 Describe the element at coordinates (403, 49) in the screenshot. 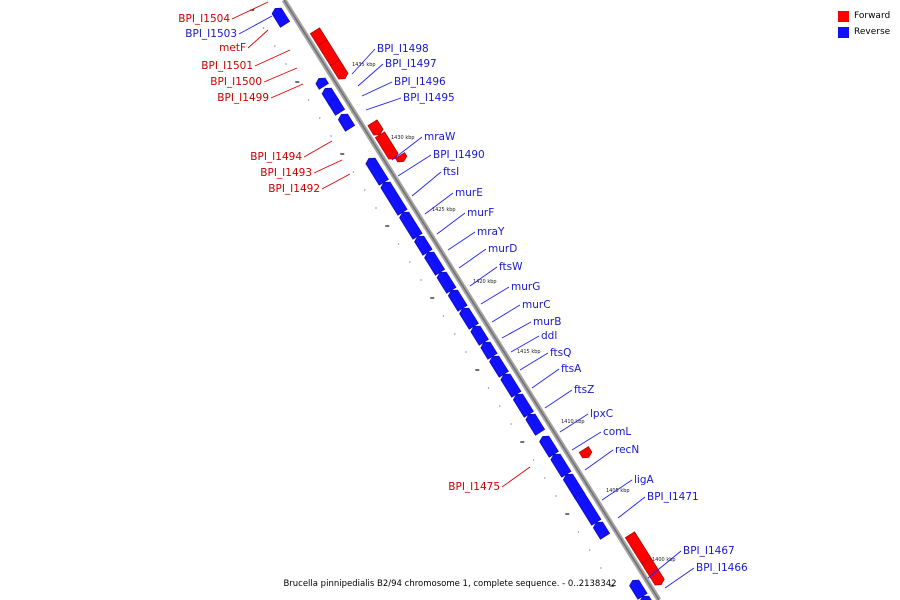

I see `gene-label: BPI_I1498` at that location.